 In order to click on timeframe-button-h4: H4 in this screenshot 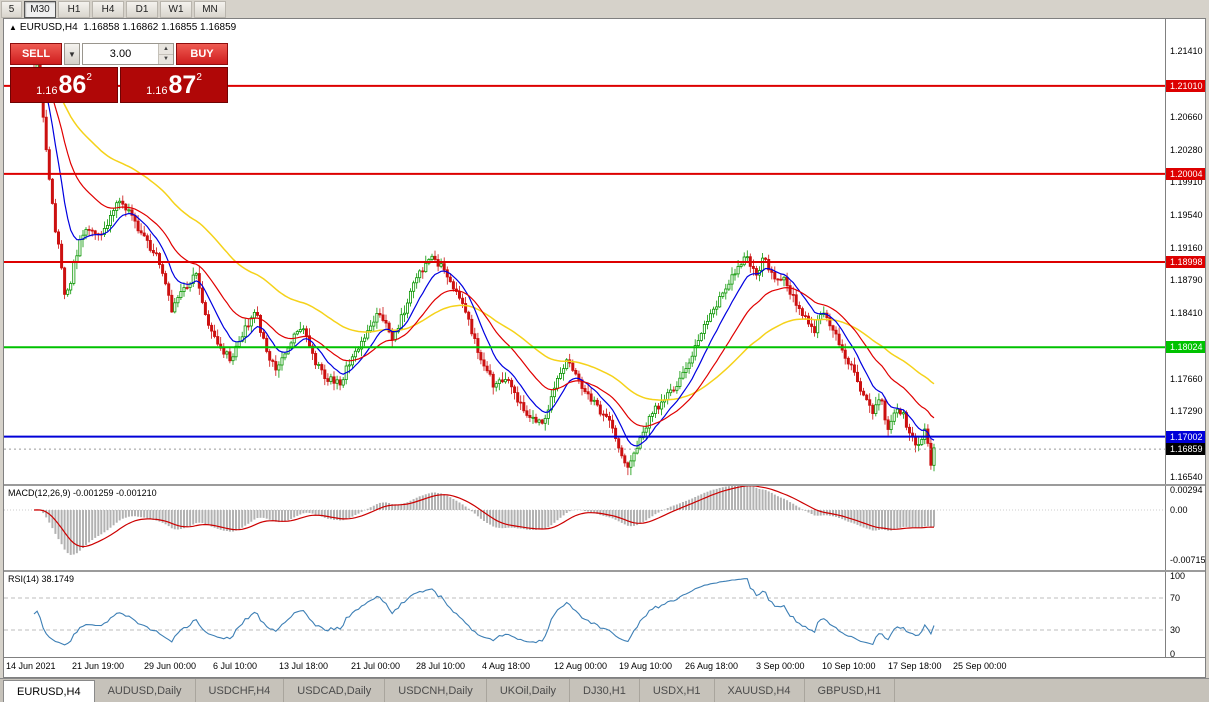, I will do `click(108, 9)`.